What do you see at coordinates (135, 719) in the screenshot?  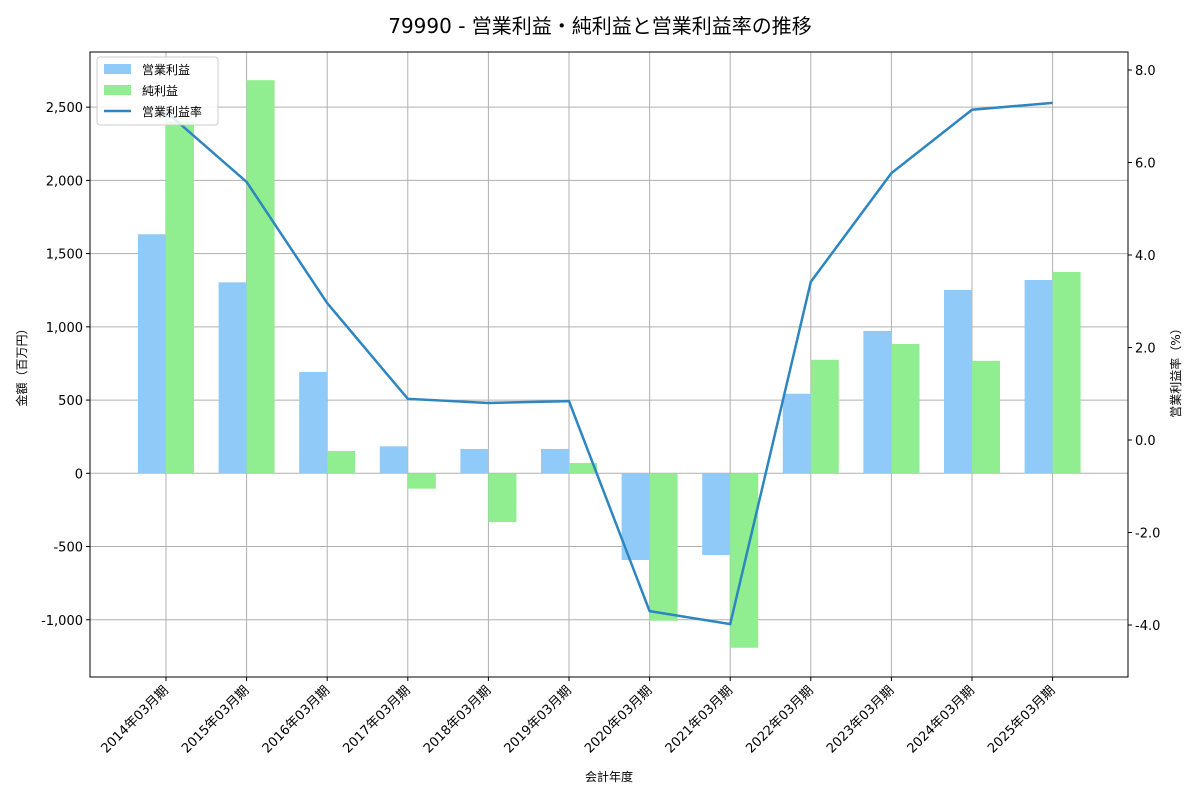 I see `x-tick-label: 2014年03月期` at bounding box center [135, 719].